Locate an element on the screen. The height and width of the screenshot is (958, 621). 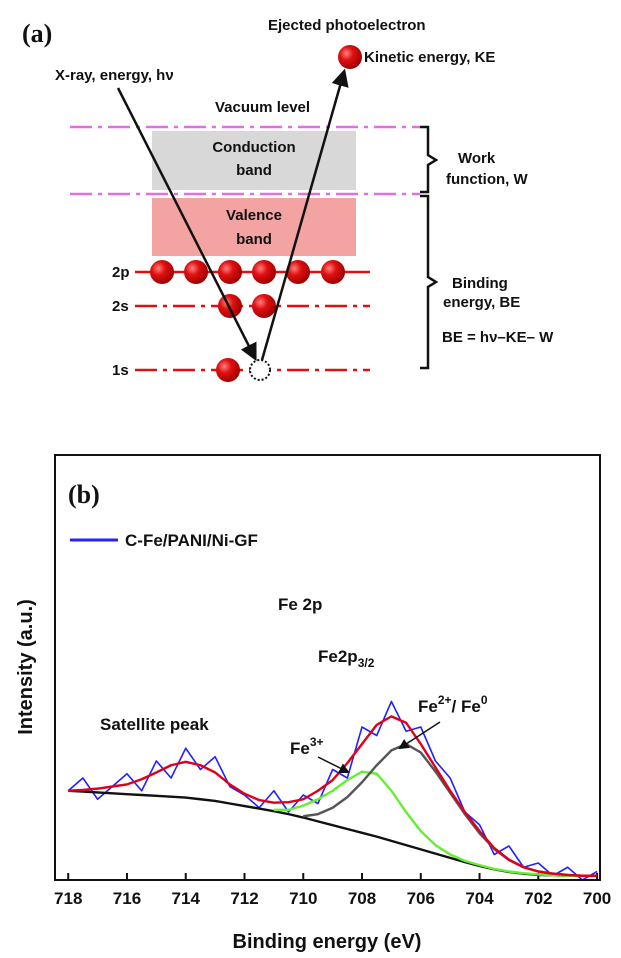
valence-band is located at coordinates (254, 227).